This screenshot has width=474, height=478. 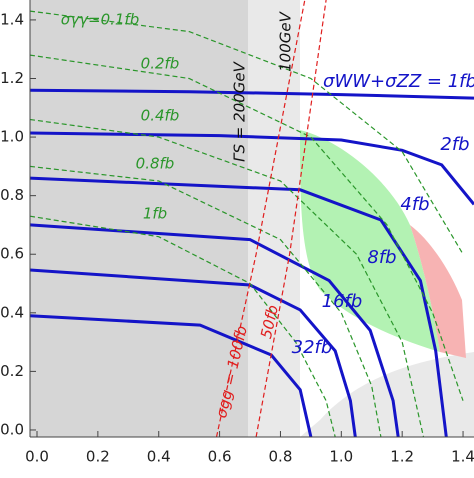 I want to click on y-tick-label: 1.0, so click(x=12, y=137).